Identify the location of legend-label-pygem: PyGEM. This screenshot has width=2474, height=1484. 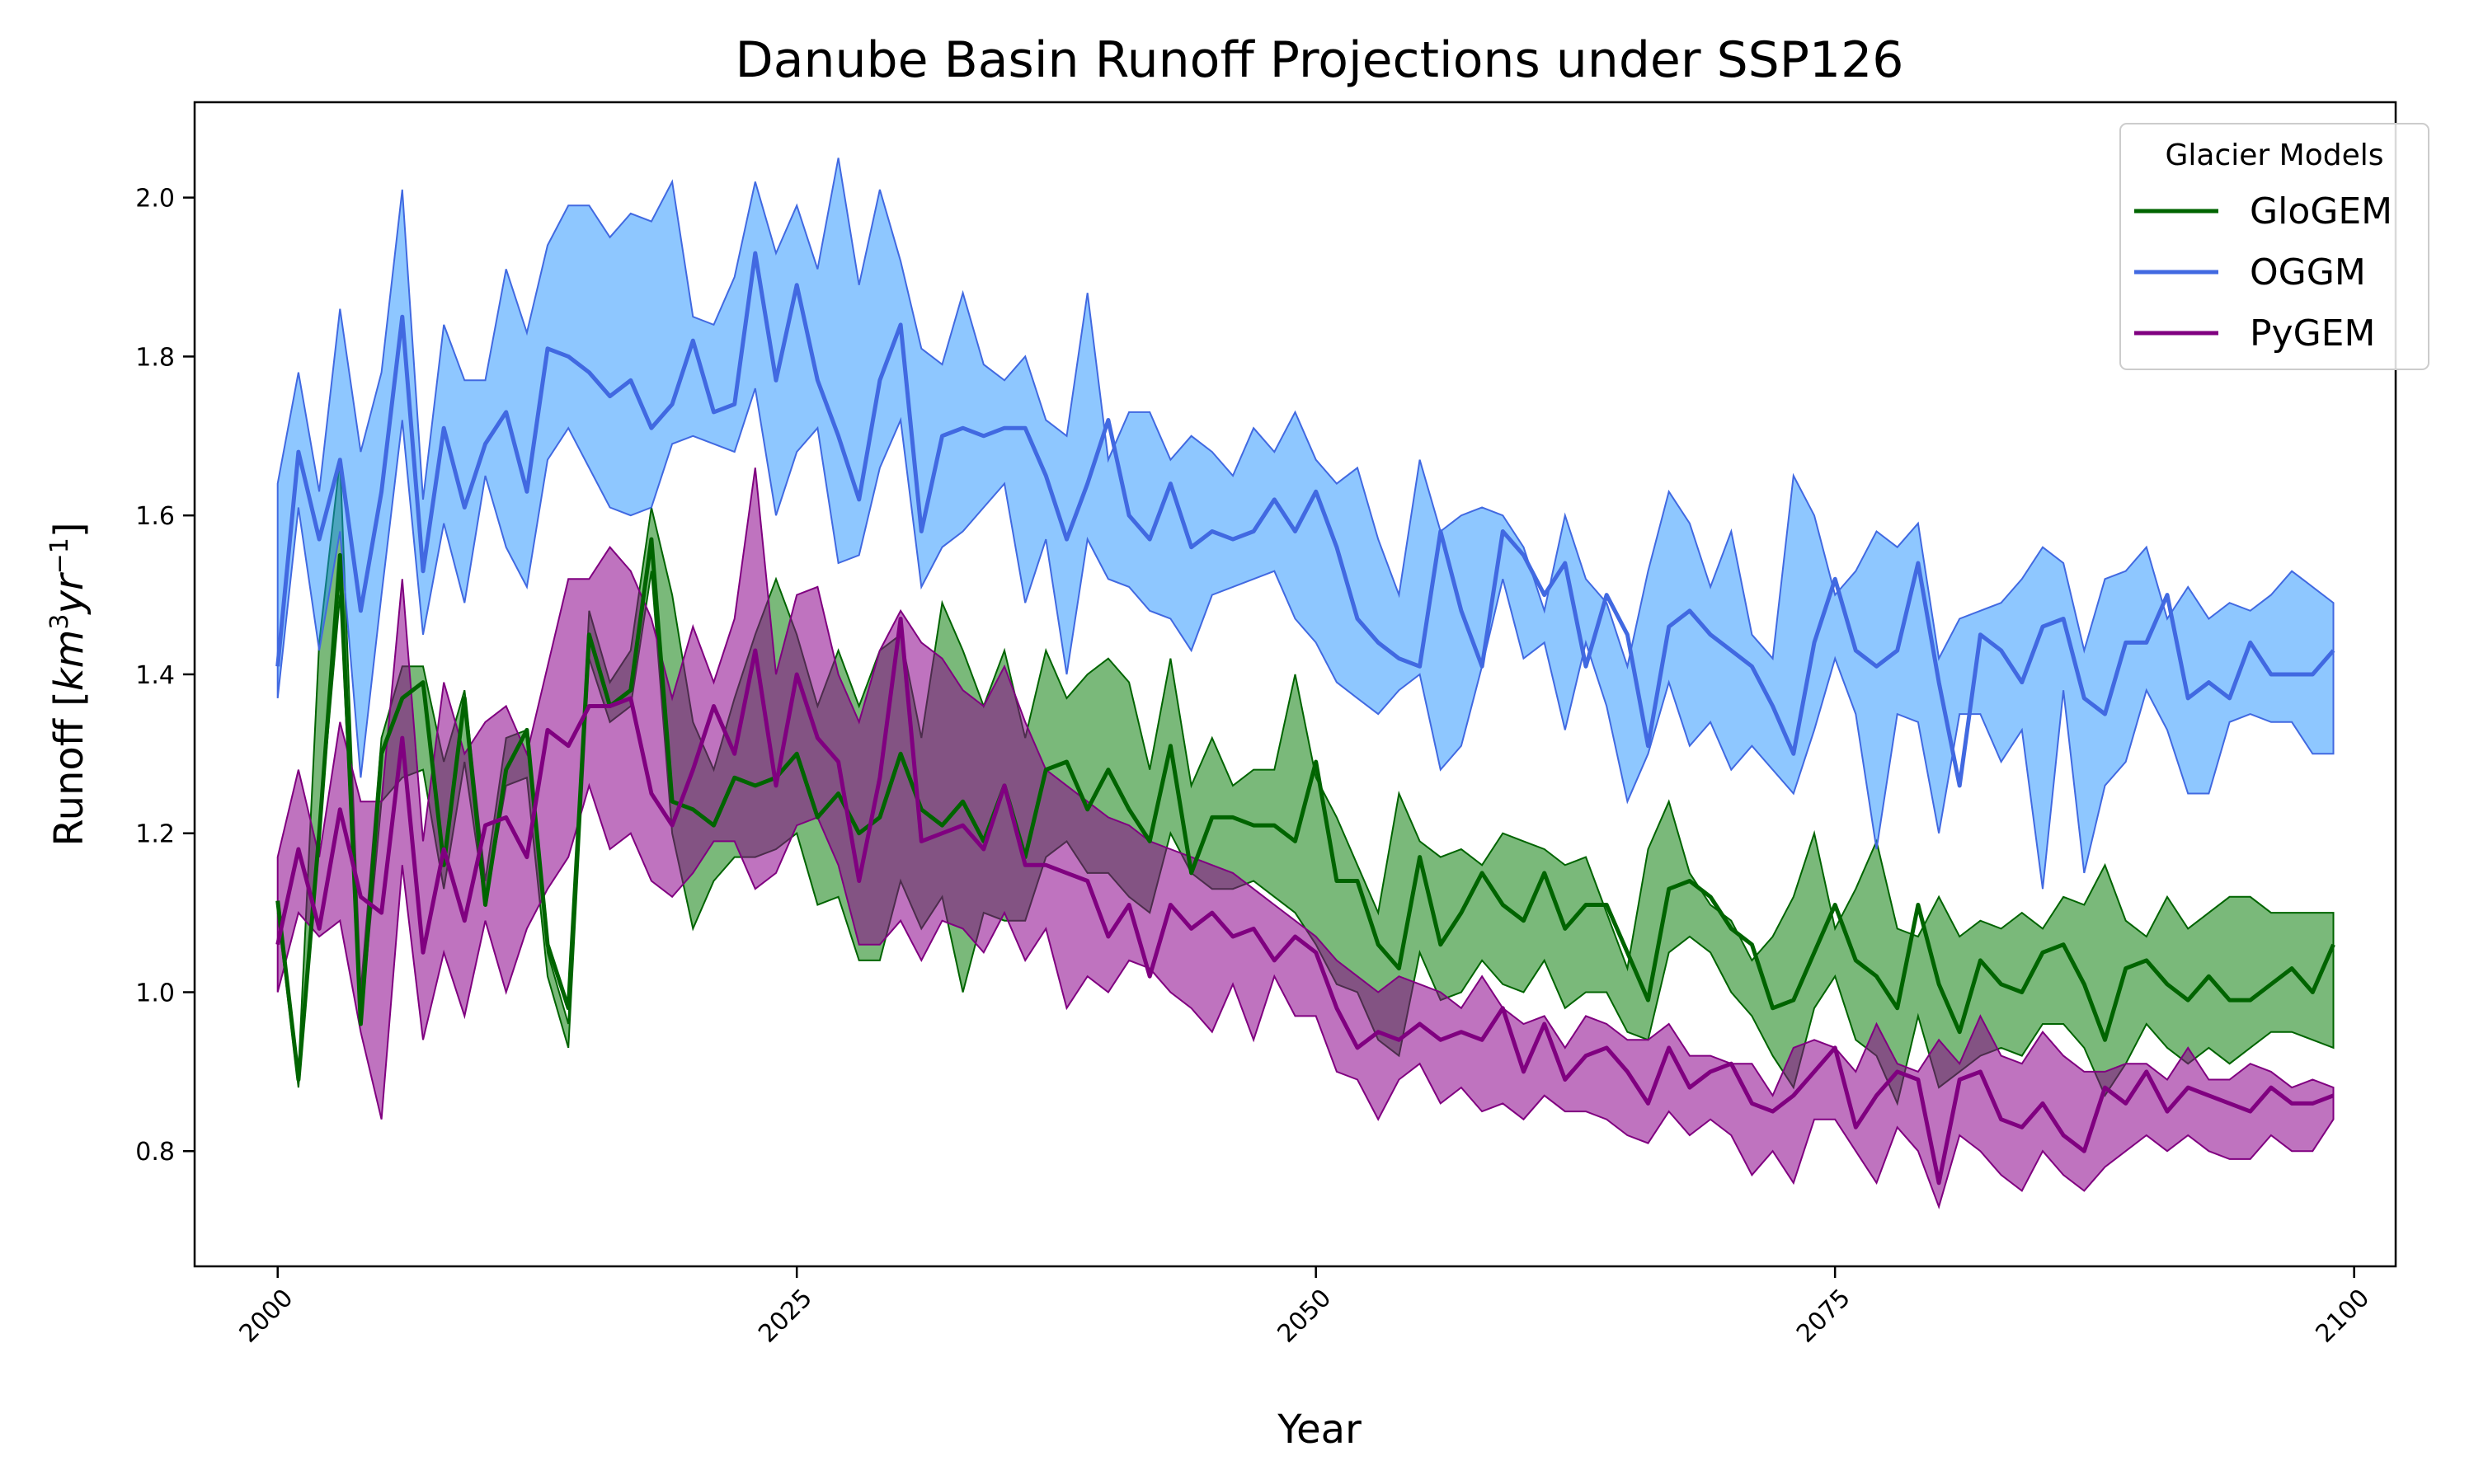
(2312, 333).